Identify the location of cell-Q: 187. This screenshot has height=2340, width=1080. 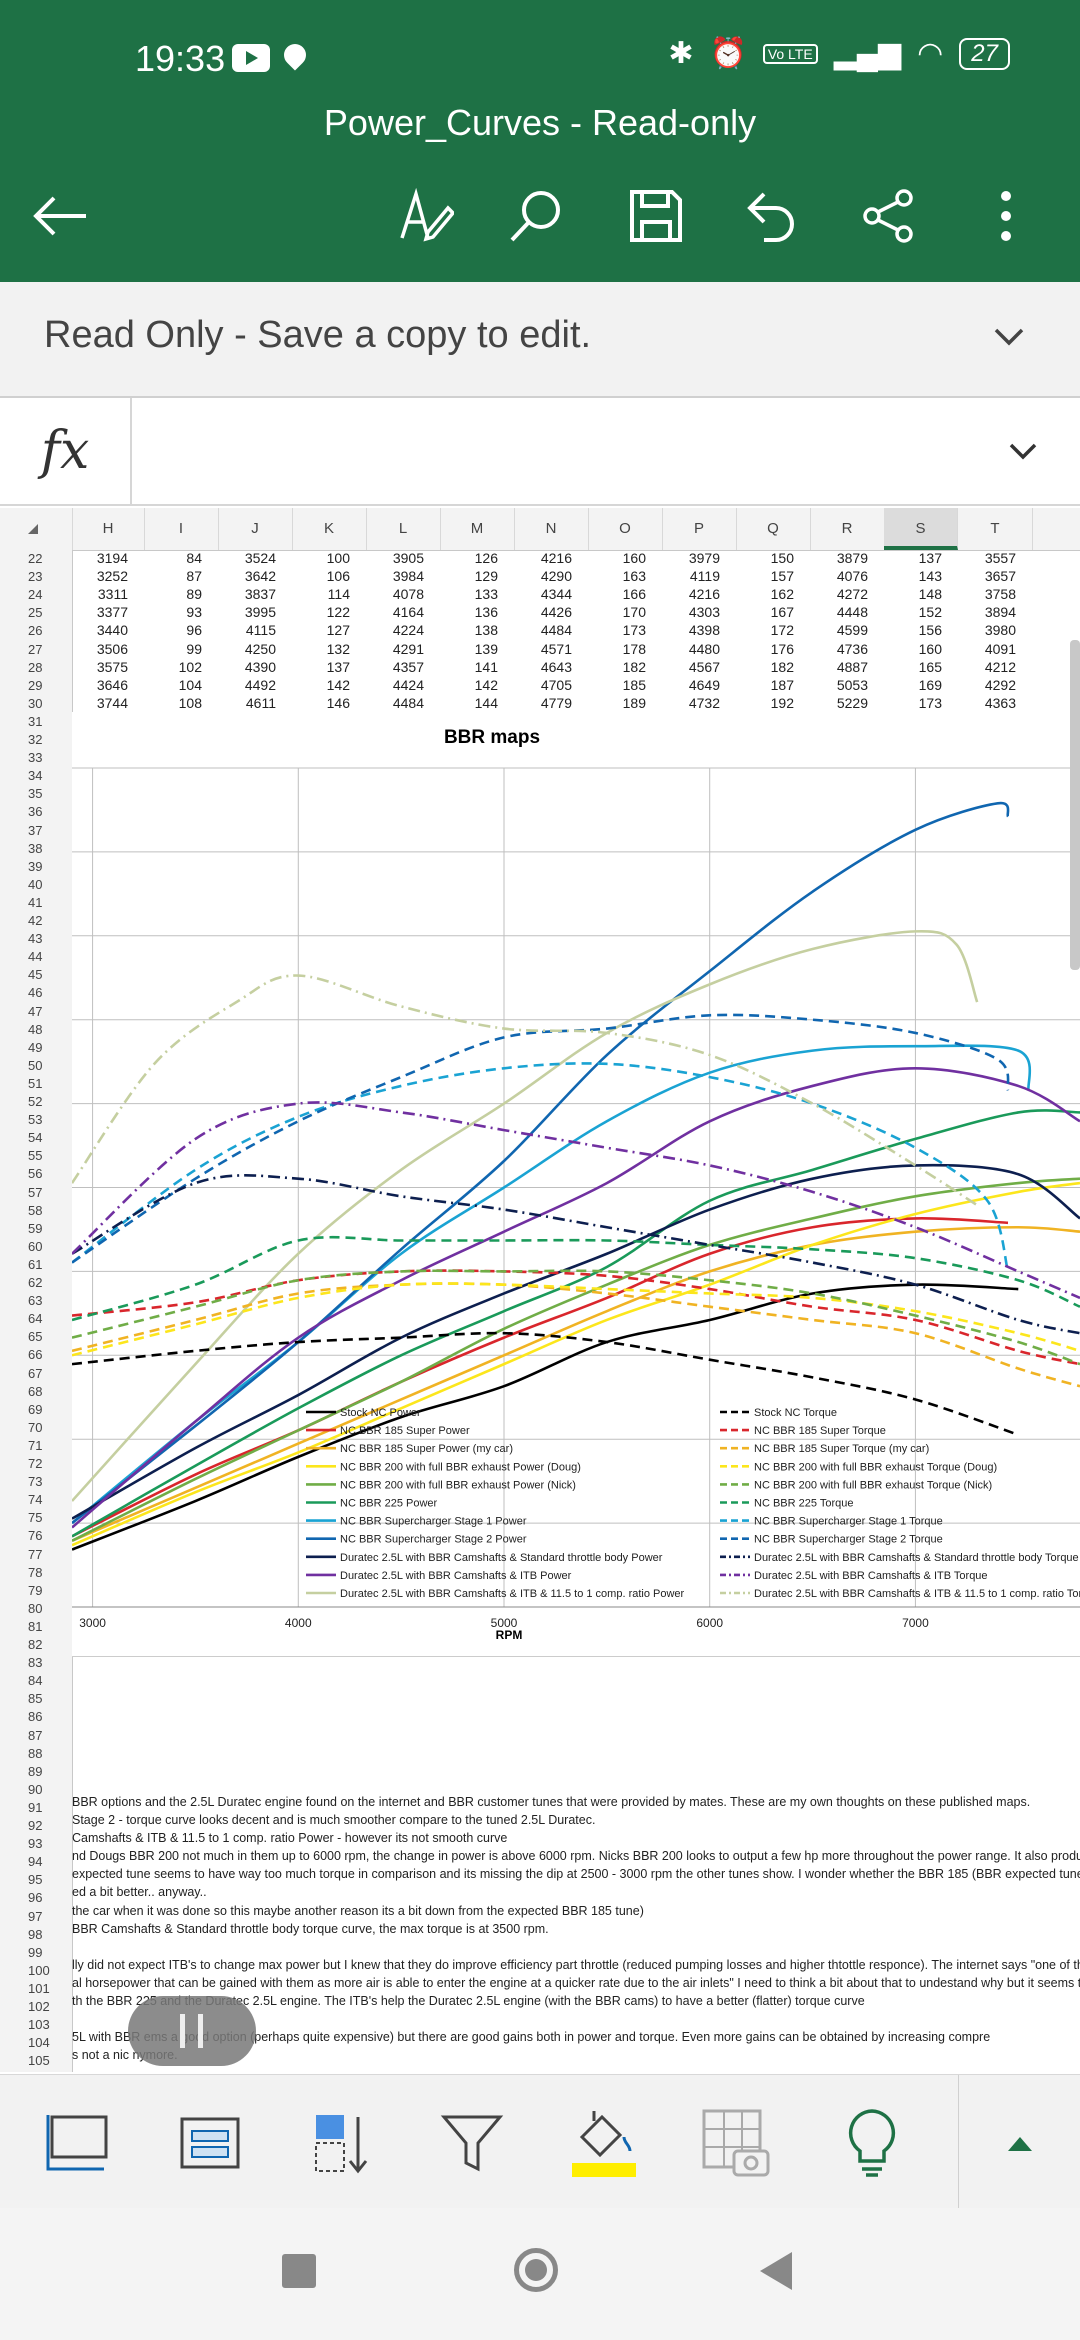
(782, 684).